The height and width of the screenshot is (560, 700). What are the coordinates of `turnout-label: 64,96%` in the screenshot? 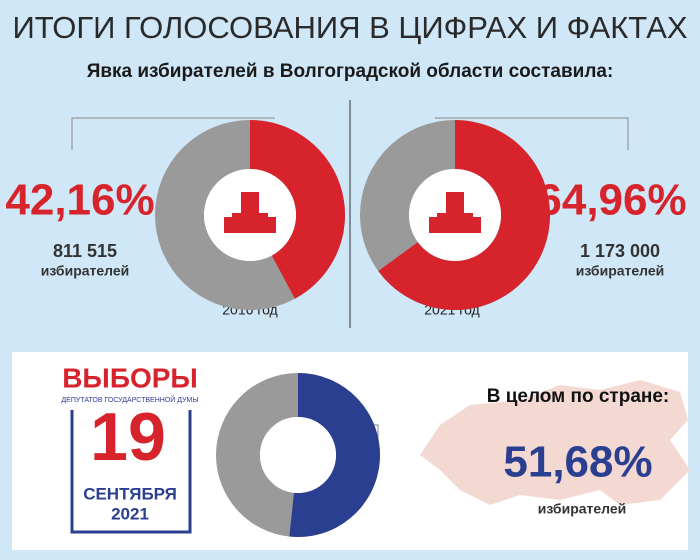 It's located at (611, 200).